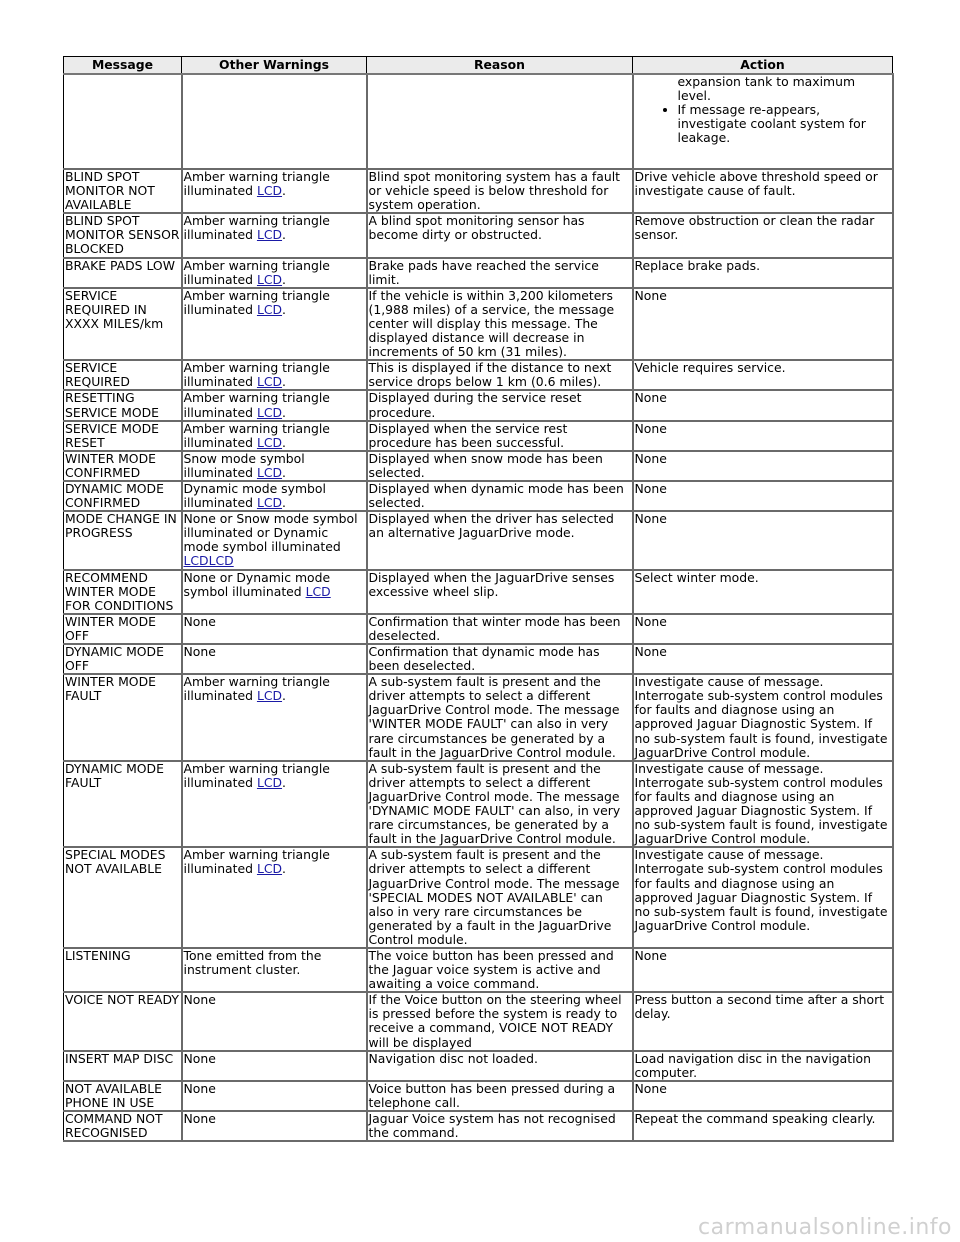 This screenshot has width=960, height=1242. Describe the element at coordinates (766, 89) in the screenshot. I see `action-list-continuation: expansion tank to maximum level.` at that location.